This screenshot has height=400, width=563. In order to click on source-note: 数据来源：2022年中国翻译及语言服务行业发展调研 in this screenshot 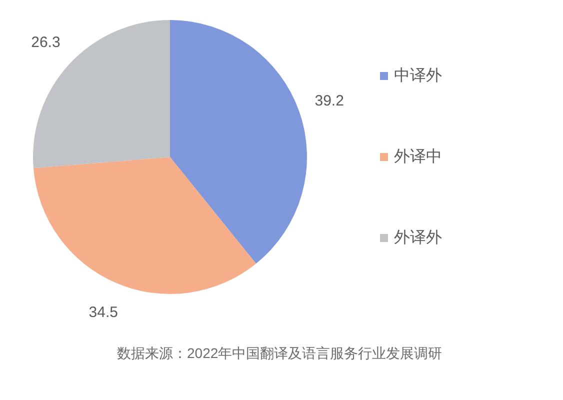, I will do `click(279, 353)`.